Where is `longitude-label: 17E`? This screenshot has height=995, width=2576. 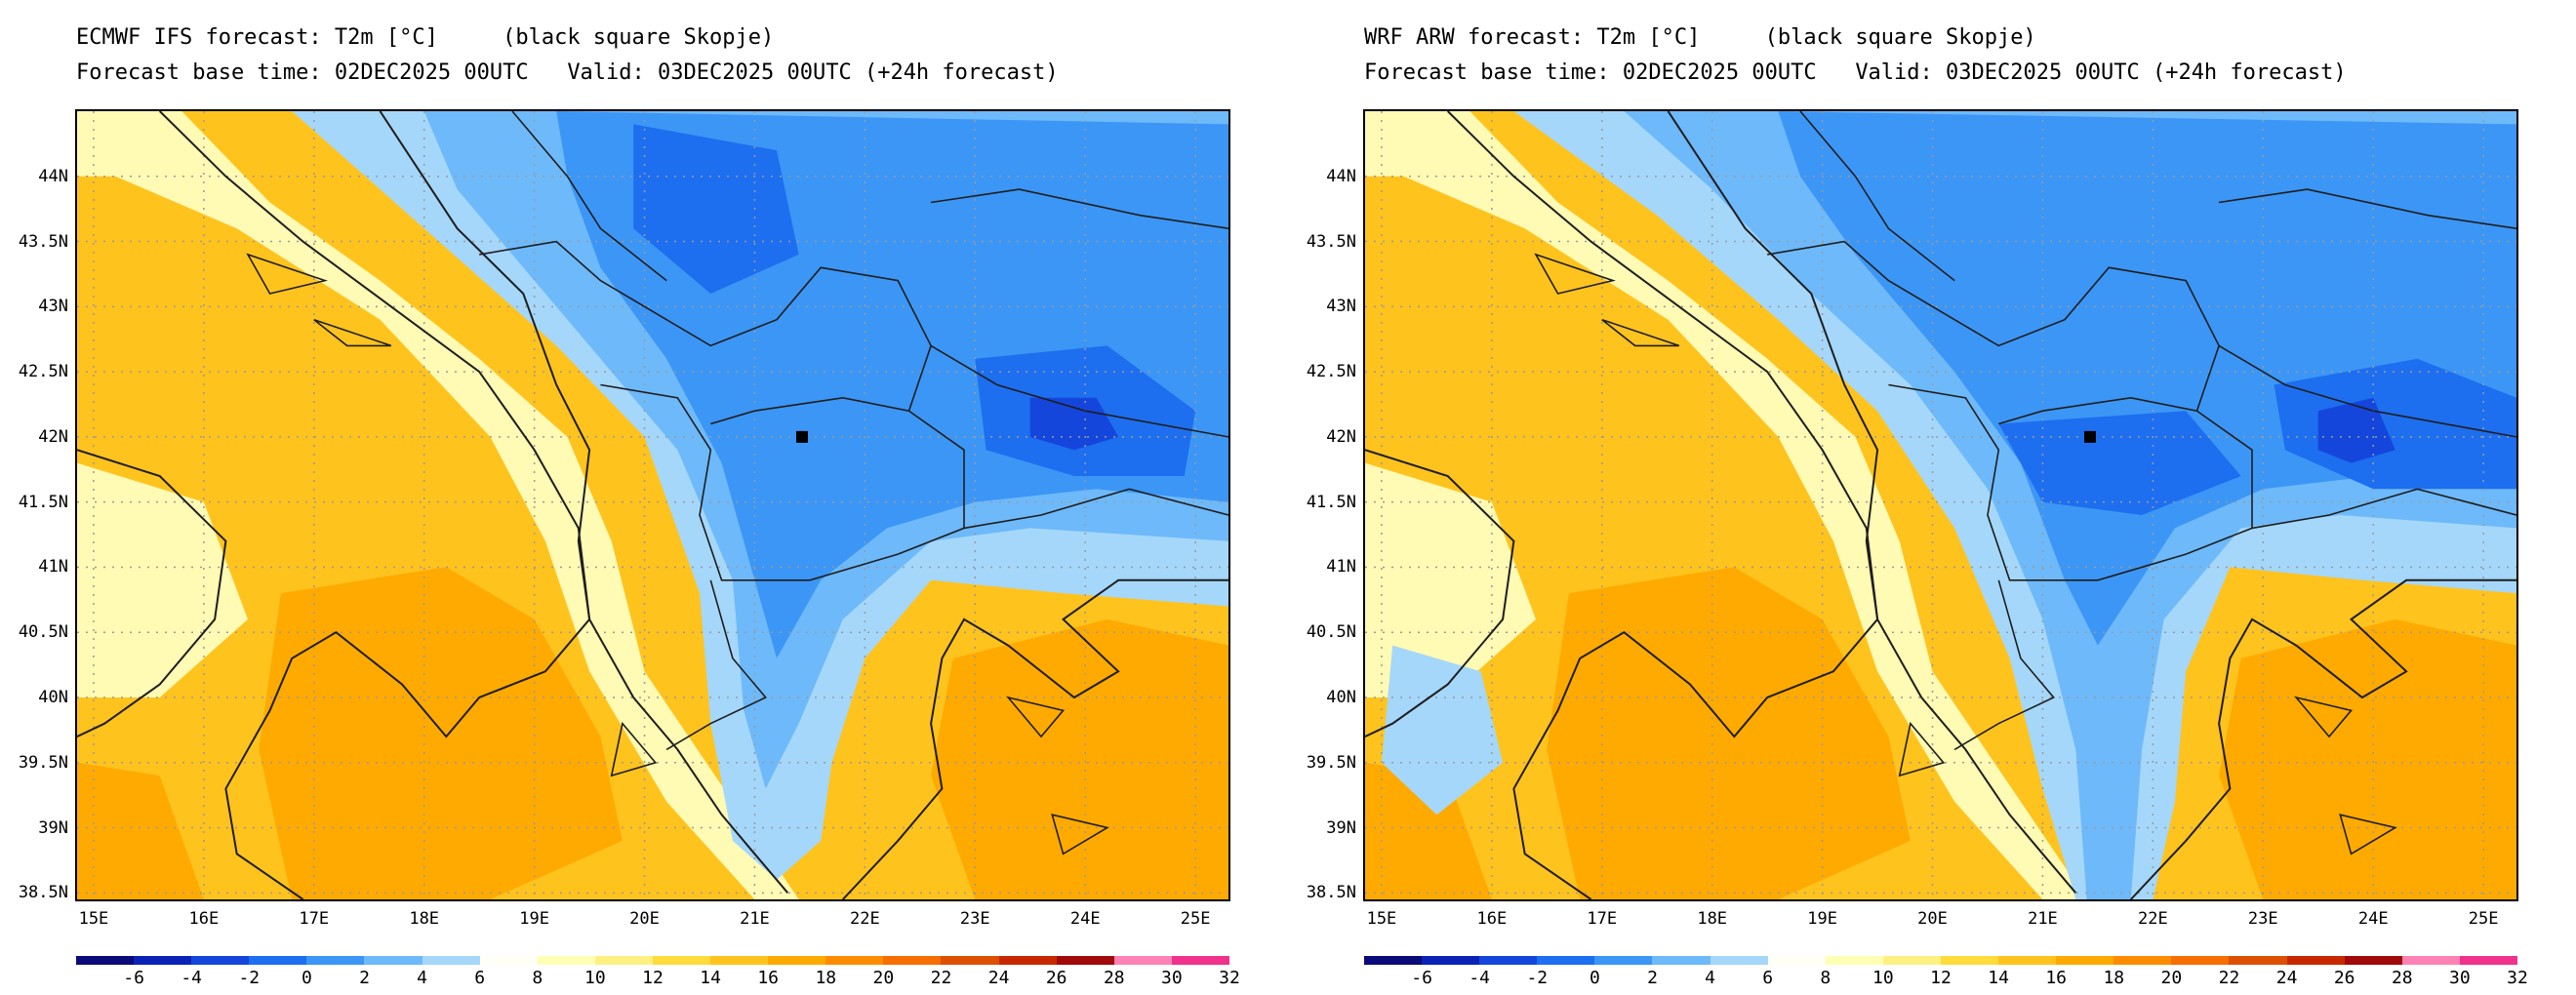
longitude-label: 17E is located at coordinates (1602, 919).